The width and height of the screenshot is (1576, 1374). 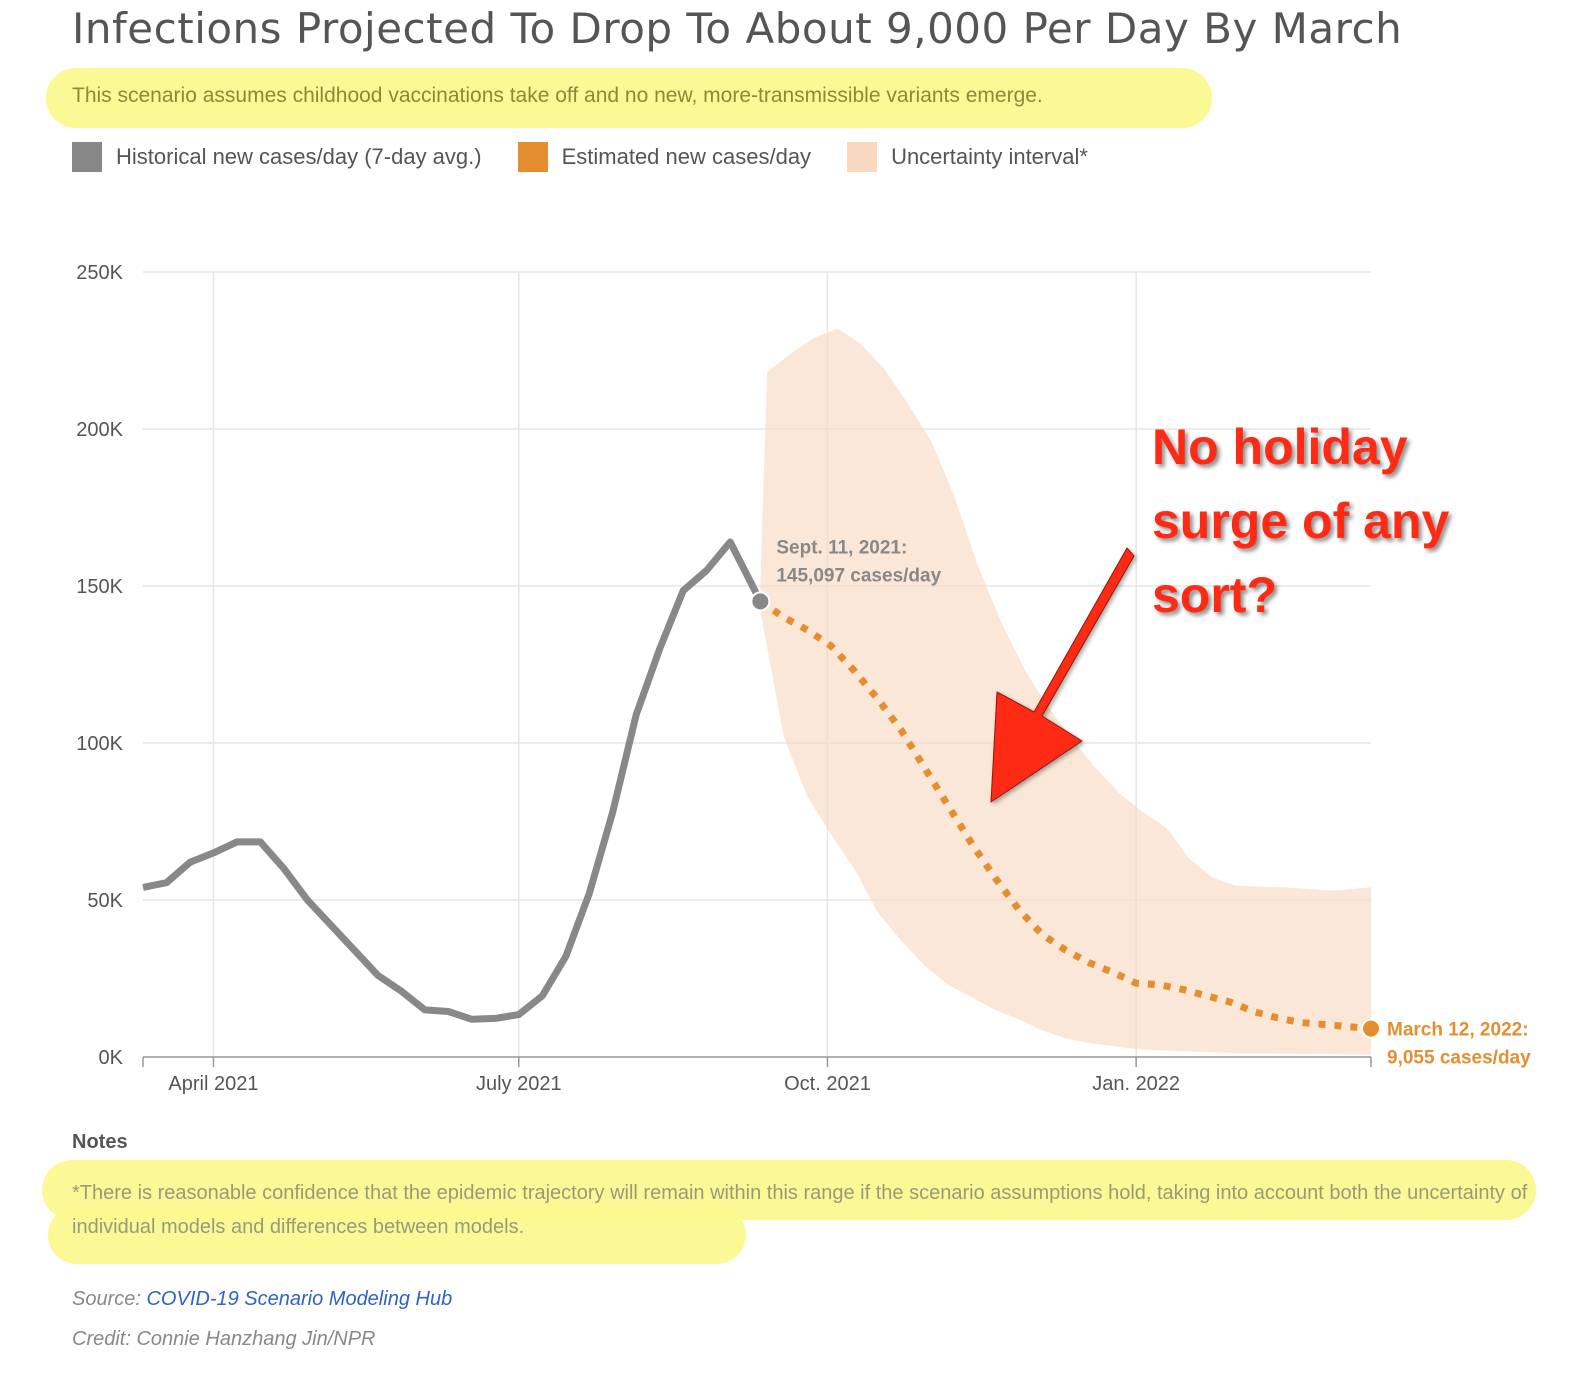 What do you see at coordinates (111, 1058) in the screenshot?
I see `y-tick-label: 0K` at bounding box center [111, 1058].